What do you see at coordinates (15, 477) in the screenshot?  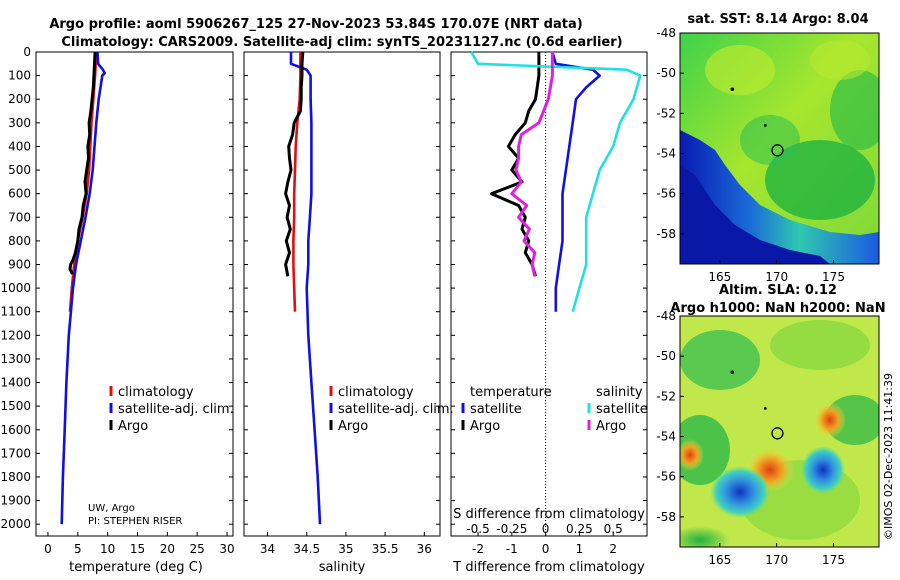 I see `pressure-tick-label: 1800` at bounding box center [15, 477].